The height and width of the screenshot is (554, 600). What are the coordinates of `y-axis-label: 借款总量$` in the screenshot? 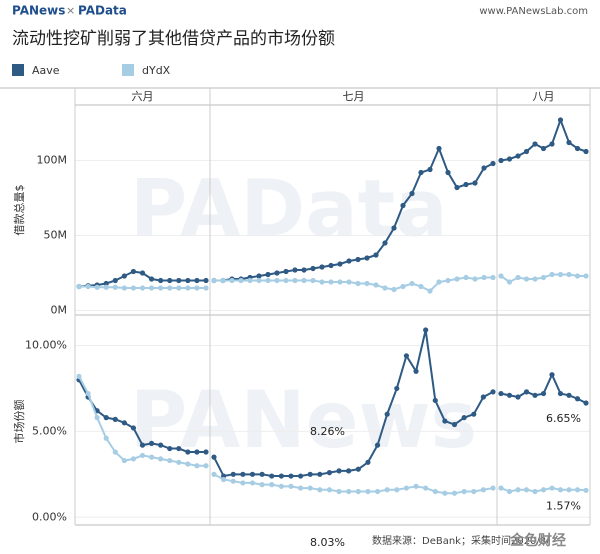 It's located at (19, 210).